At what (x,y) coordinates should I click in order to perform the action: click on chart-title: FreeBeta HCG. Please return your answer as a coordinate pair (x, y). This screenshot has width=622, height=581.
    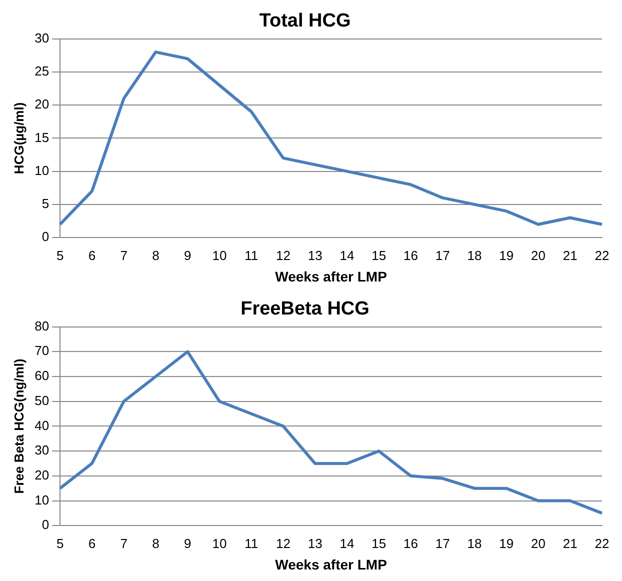
    Looking at the image, I should click on (305, 309).